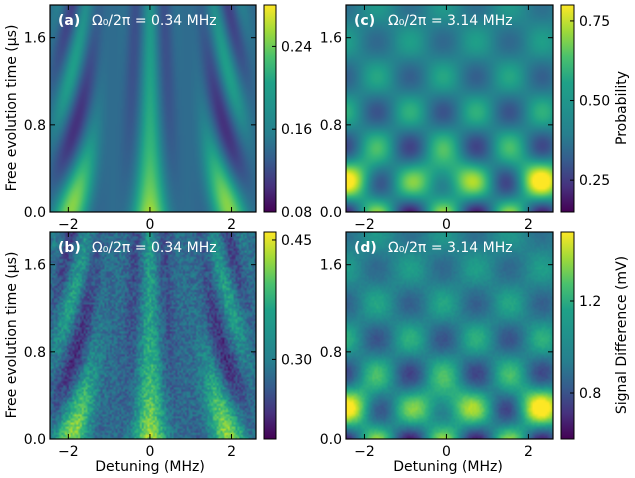 The width and height of the screenshot is (635, 478). I want to click on heatmap-d, so click(449, 335).